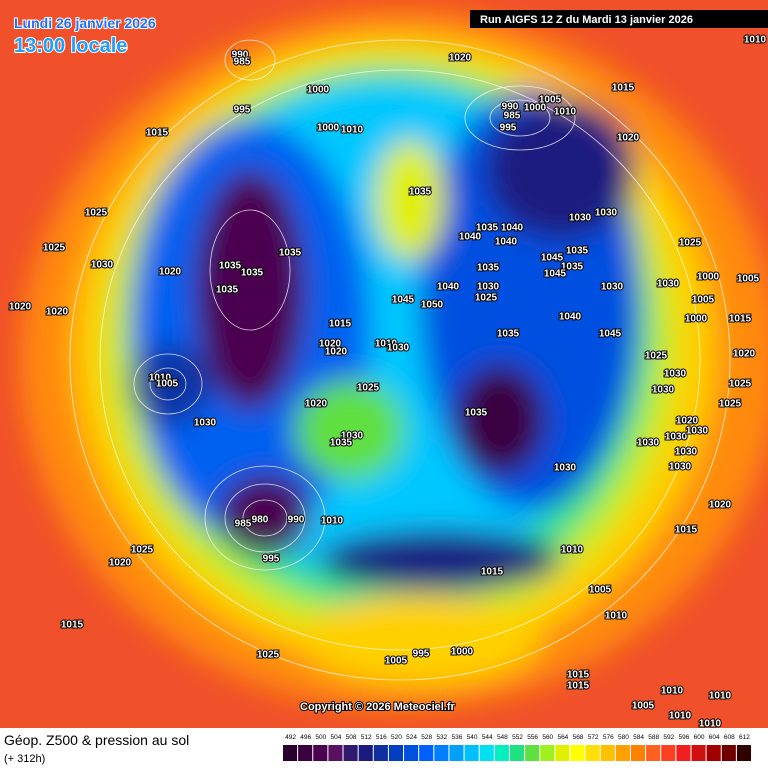 This screenshot has width=768, height=768. Describe the element at coordinates (562, 737) in the screenshot. I see `scale-label: 564` at that location.